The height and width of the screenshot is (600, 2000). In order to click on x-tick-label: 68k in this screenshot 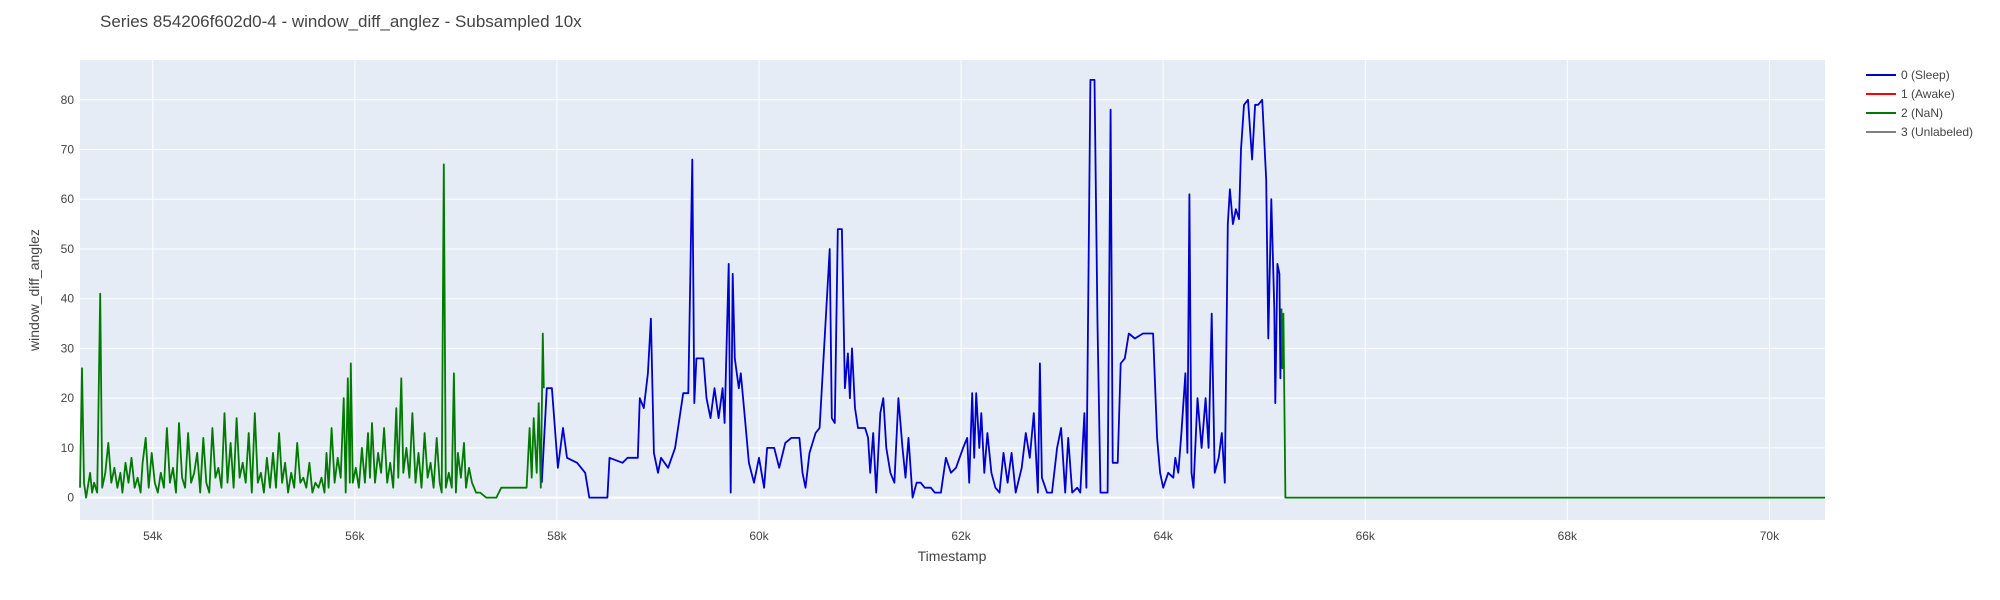, I will do `click(1568, 536)`.